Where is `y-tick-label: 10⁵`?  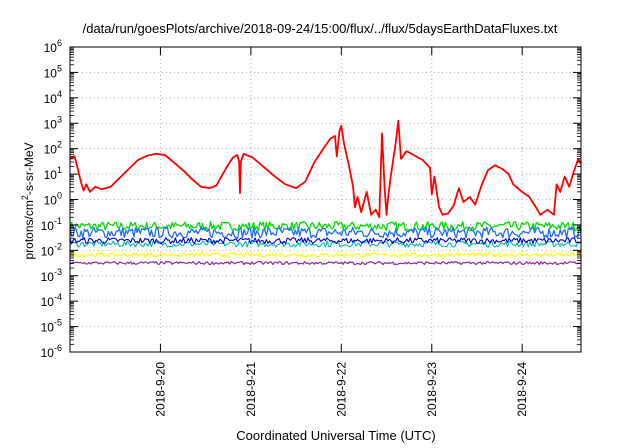
y-tick-label: 10⁵ is located at coordinates (53, 71).